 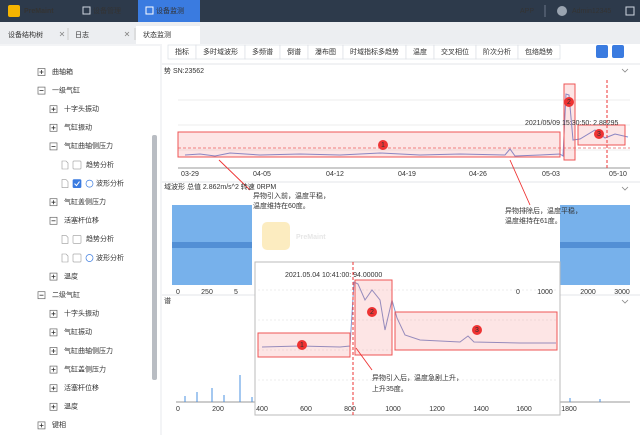 I want to click on tab: 设备结构树, so click(x=25, y=34).